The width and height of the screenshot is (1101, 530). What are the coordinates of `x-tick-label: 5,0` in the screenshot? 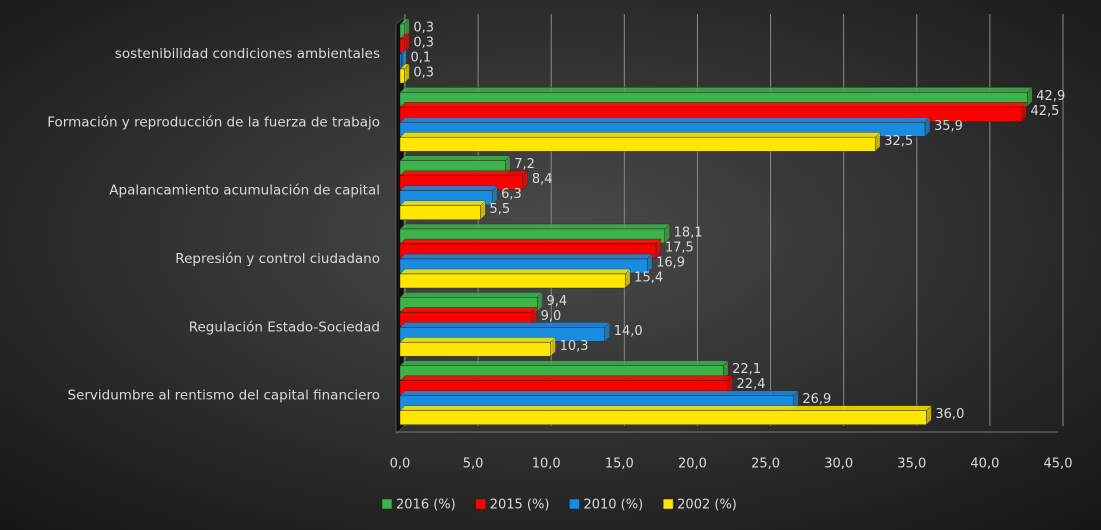 It's located at (473, 464).